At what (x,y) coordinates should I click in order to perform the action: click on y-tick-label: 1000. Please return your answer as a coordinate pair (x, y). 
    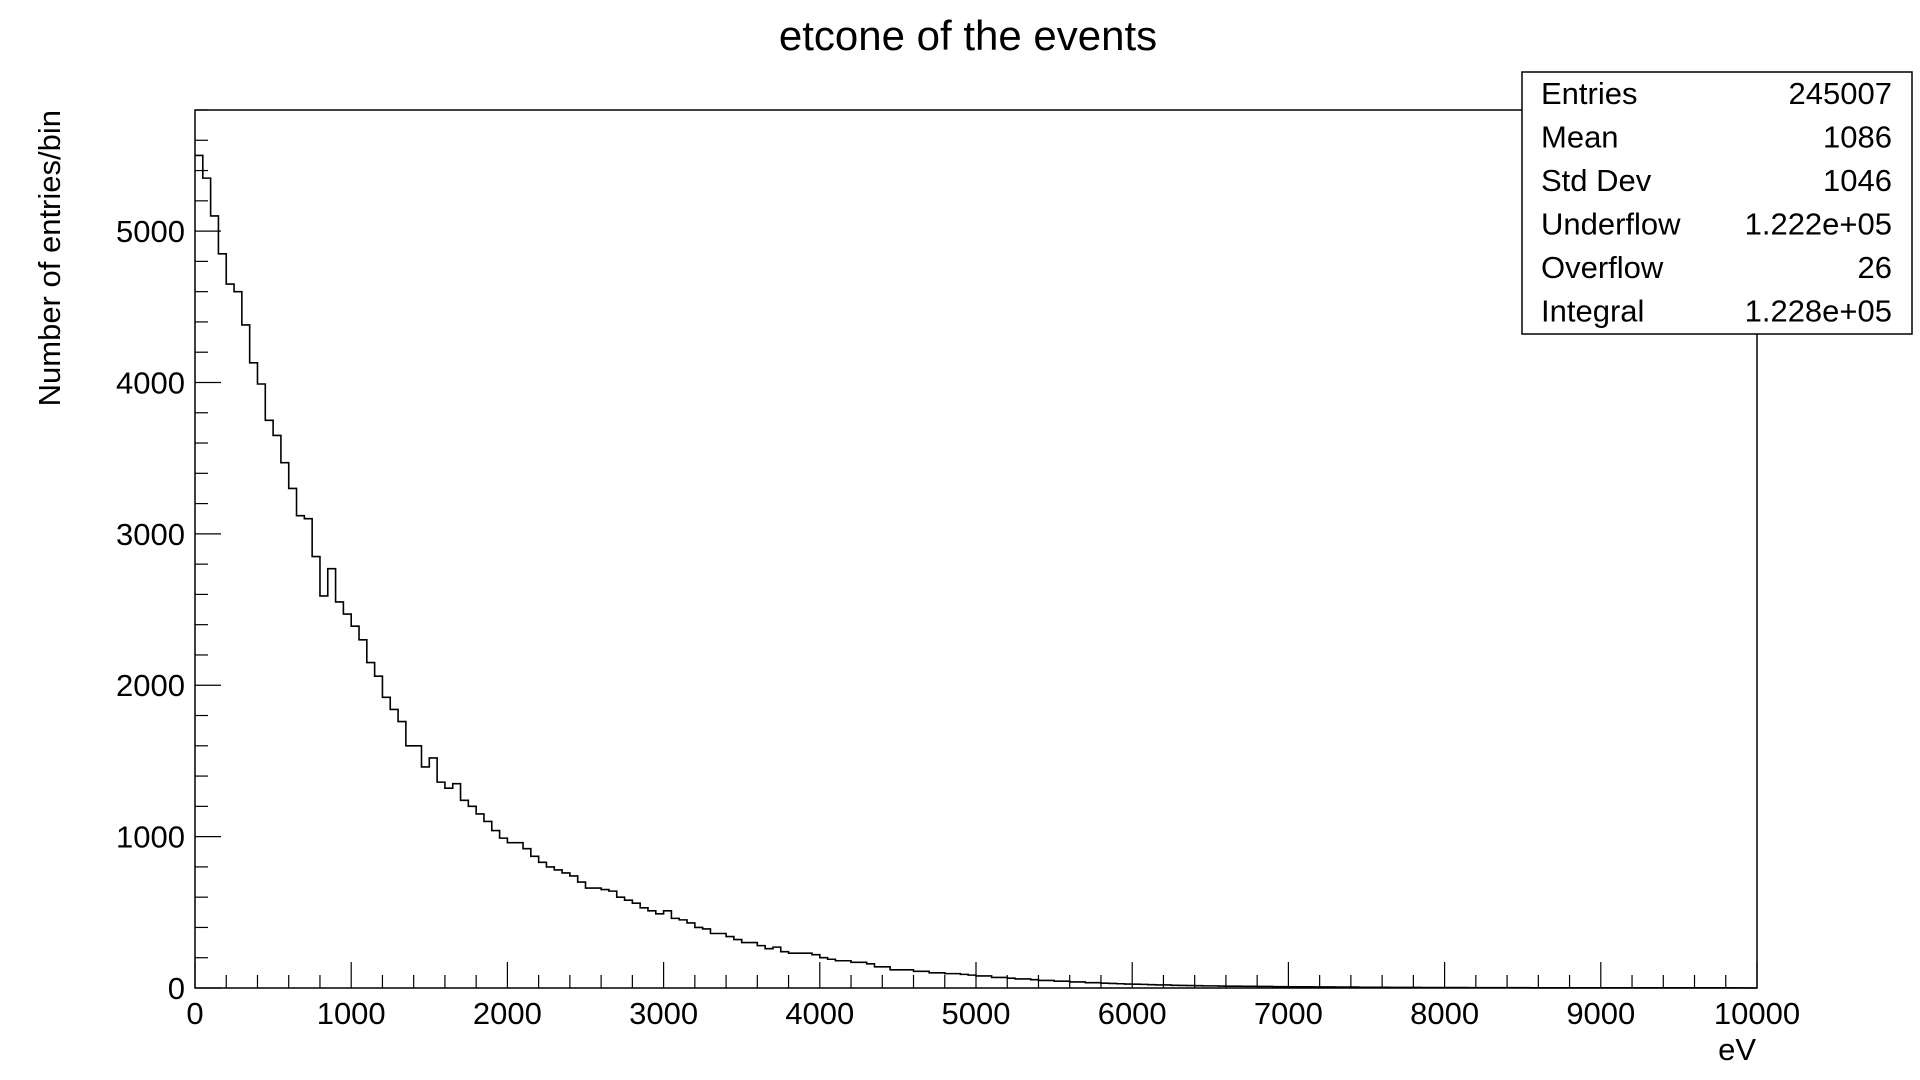
    Looking at the image, I should click on (150, 837).